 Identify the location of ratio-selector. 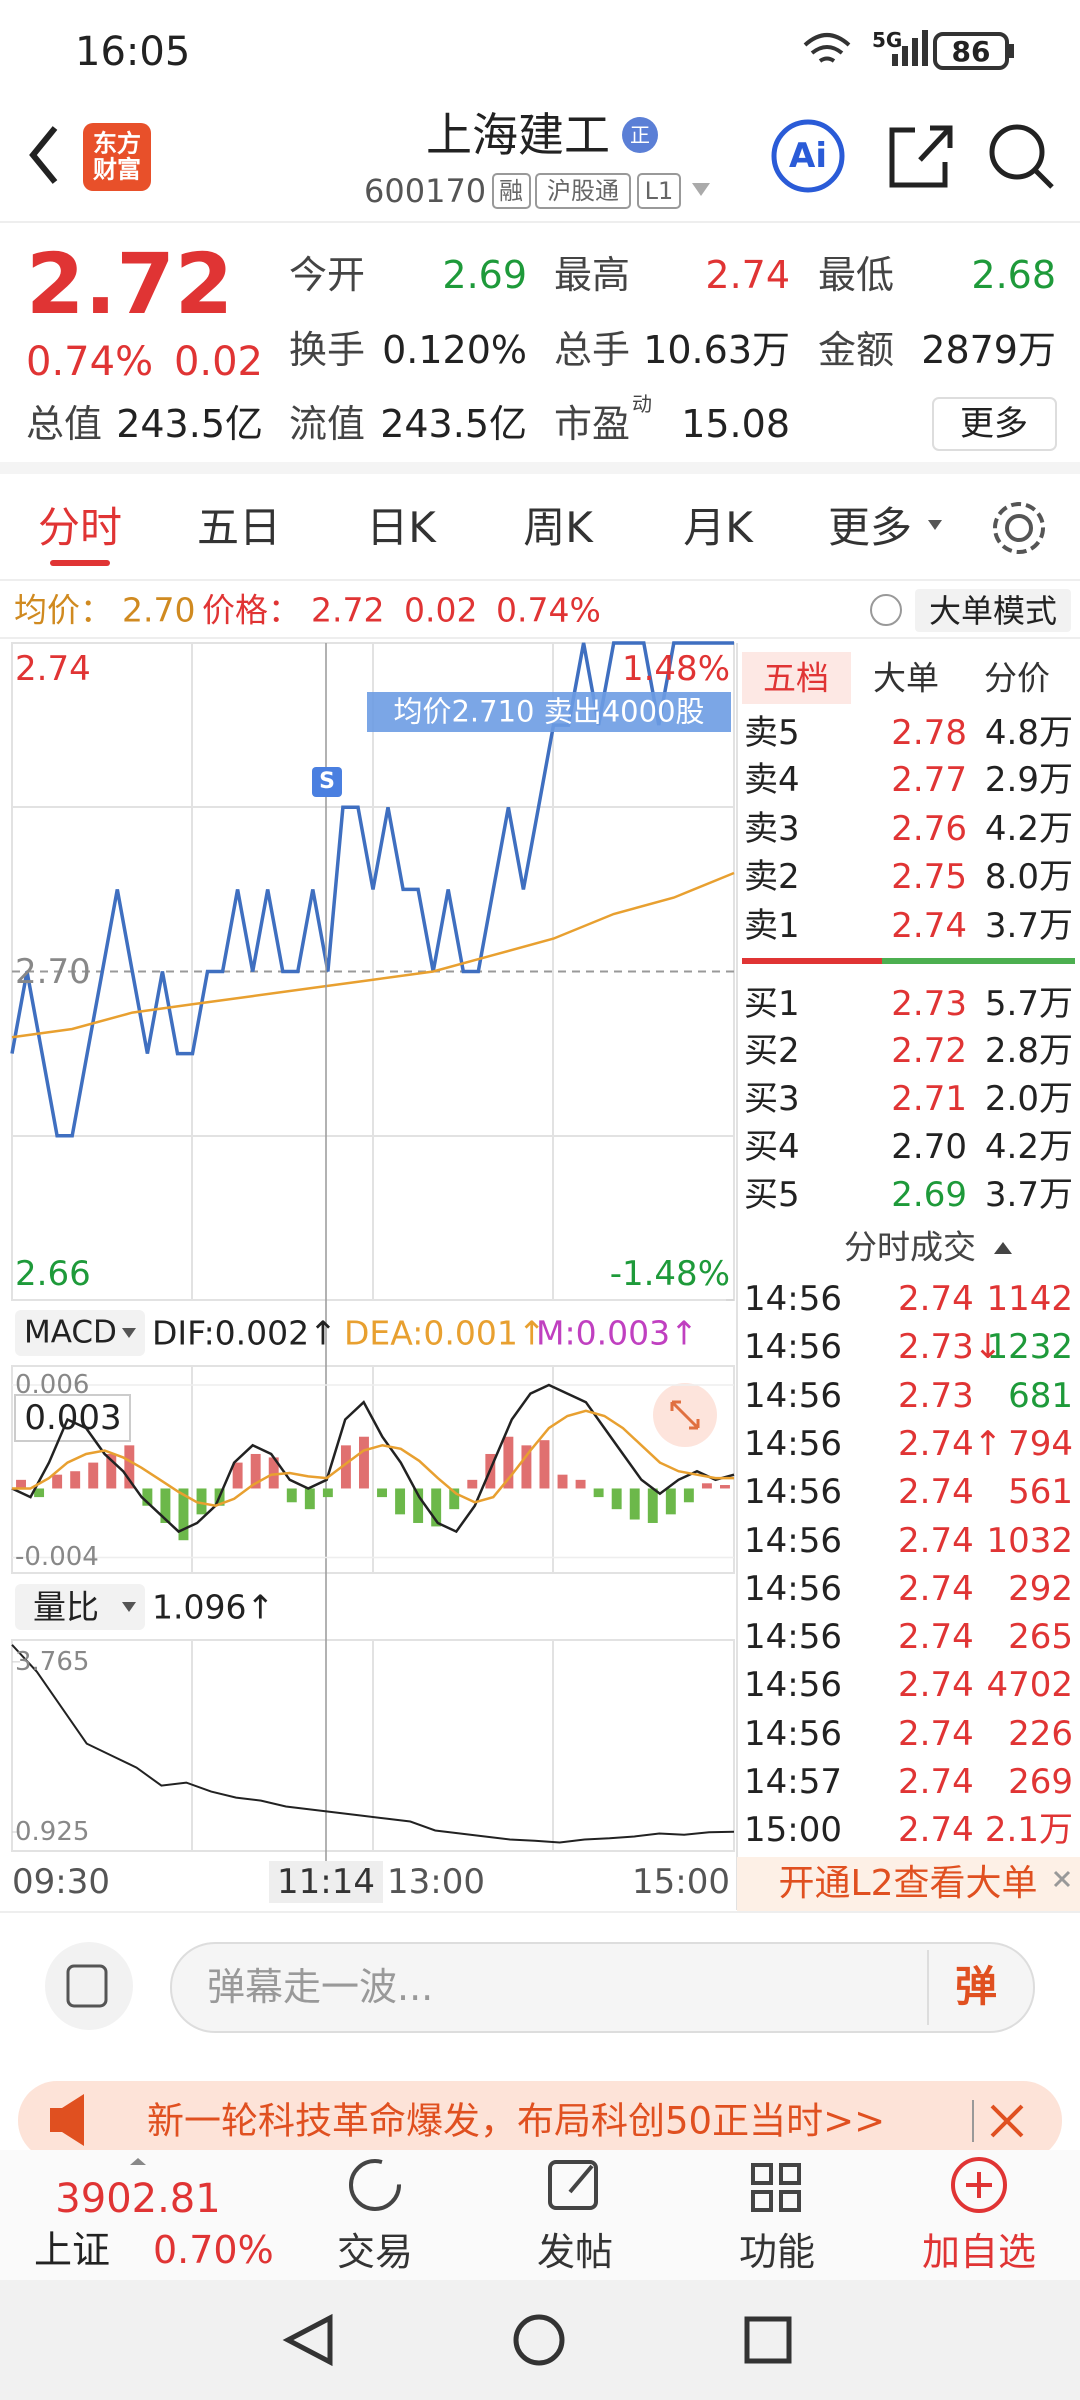
(80, 1607).